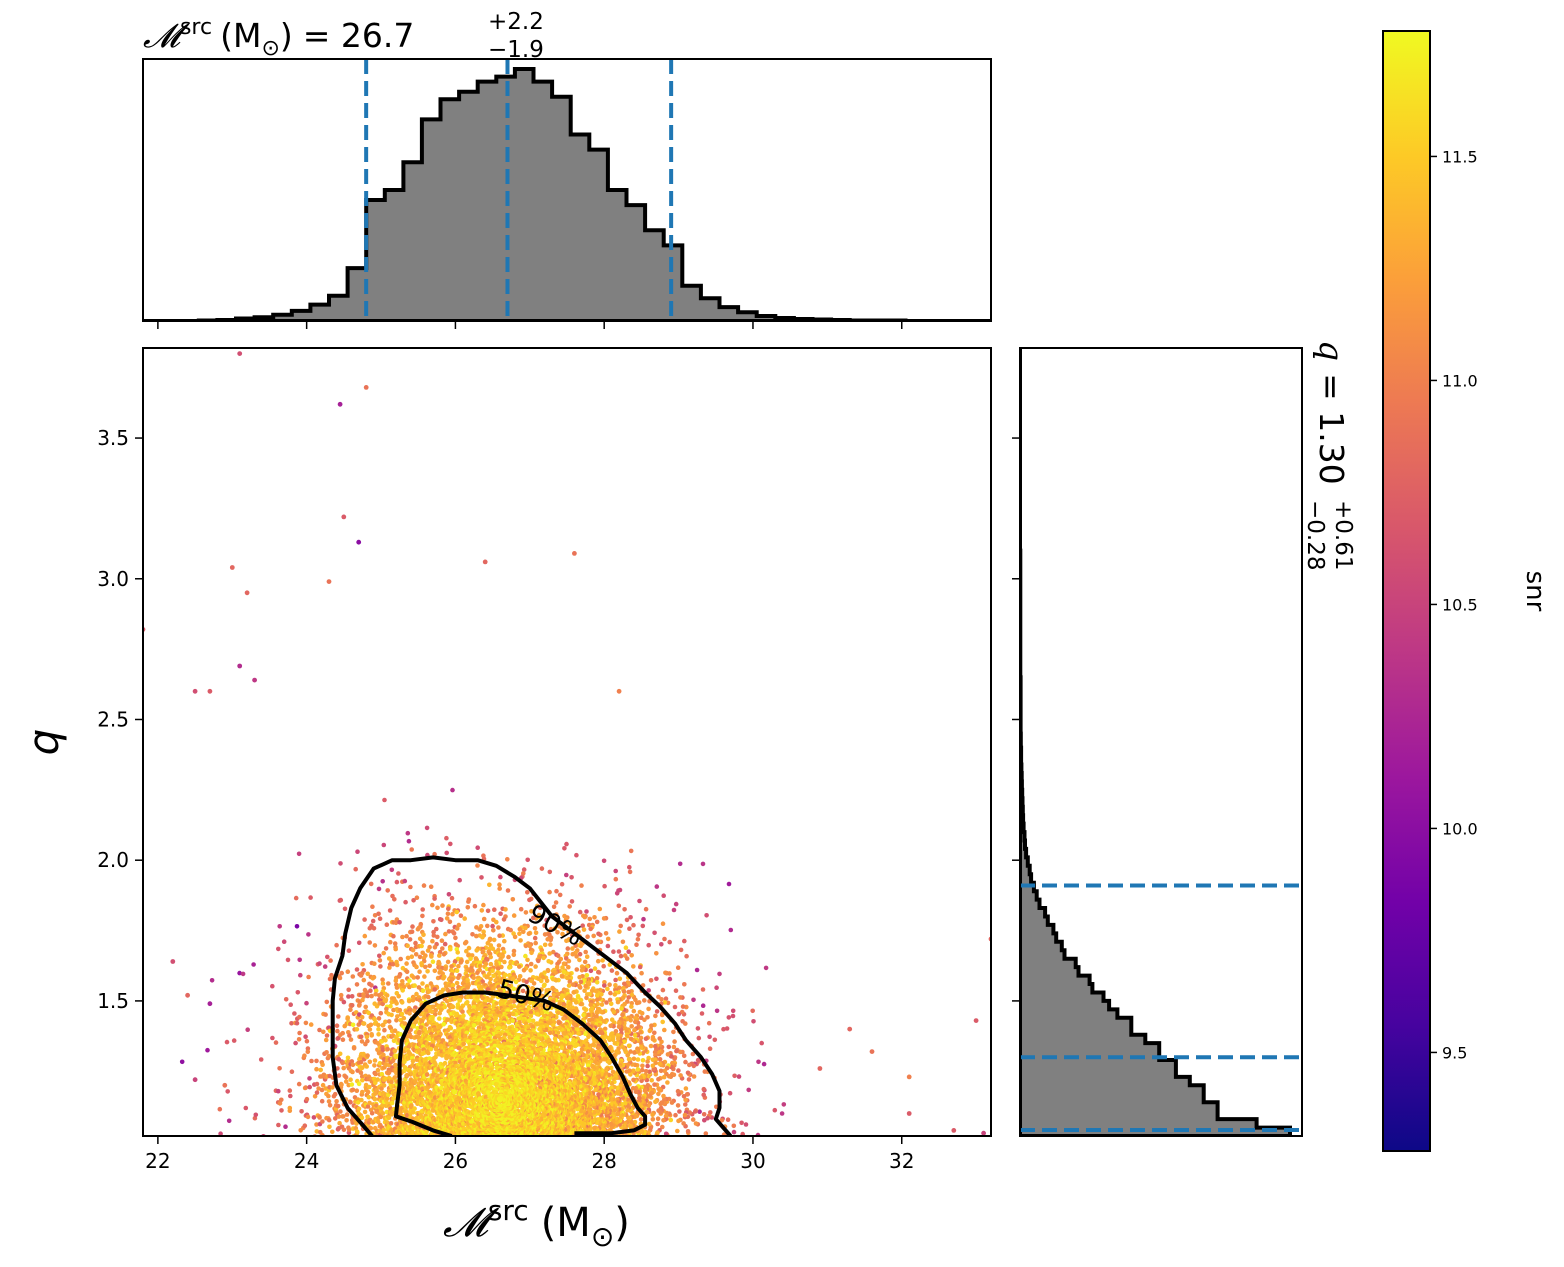 The height and width of the screenshot is (1267, 1564). I want to click on top-marginal-histogram, so click(567, 194).